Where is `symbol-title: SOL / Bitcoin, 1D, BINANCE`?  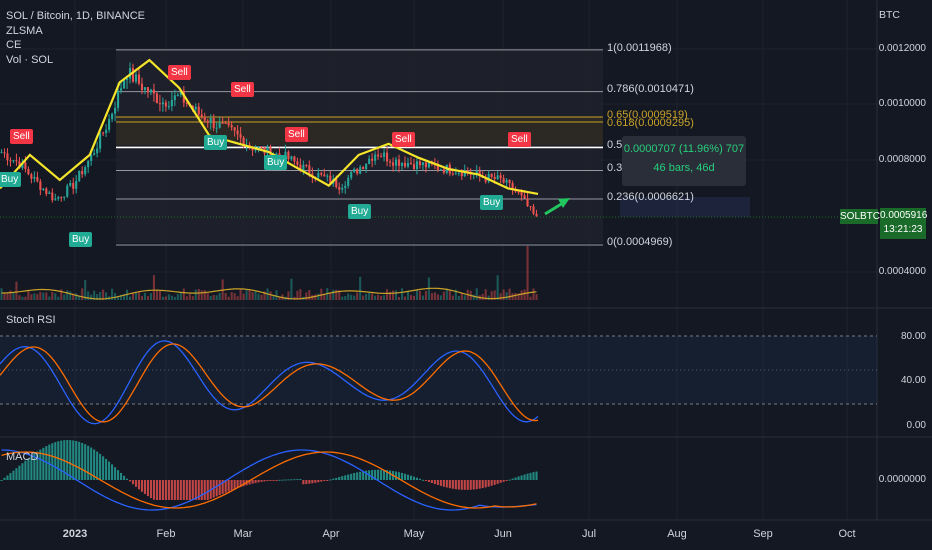
symbol-title: SOL / Bitcoin, 1D, BINANCE is located at coordinates (75, 16).